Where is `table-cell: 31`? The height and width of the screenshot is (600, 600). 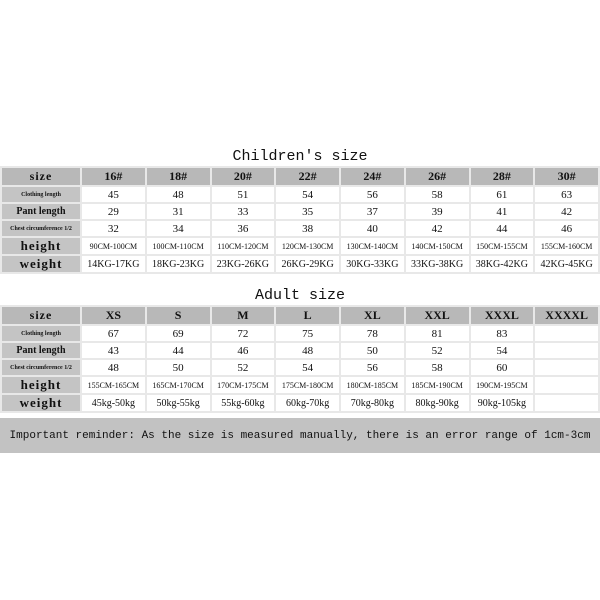
table-cell: 31 is located at coordinates (178, 211).